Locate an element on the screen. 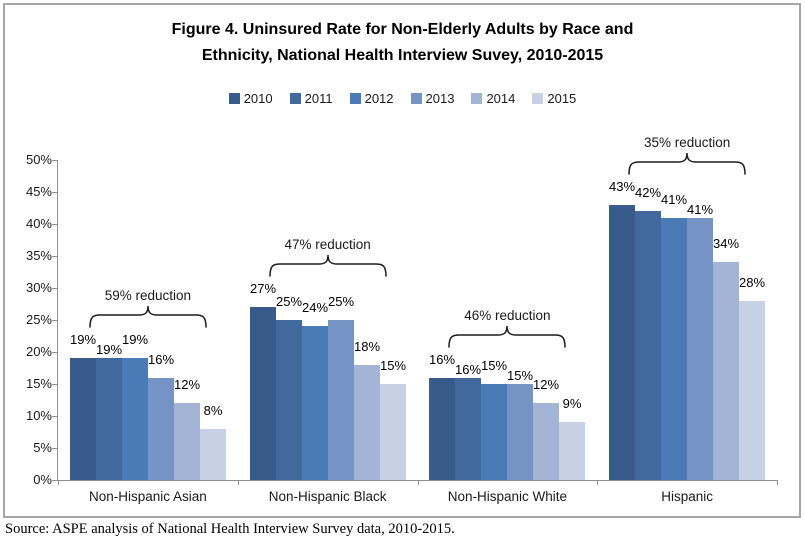  legend-label: 2010 is located at coordinates (258, 98).